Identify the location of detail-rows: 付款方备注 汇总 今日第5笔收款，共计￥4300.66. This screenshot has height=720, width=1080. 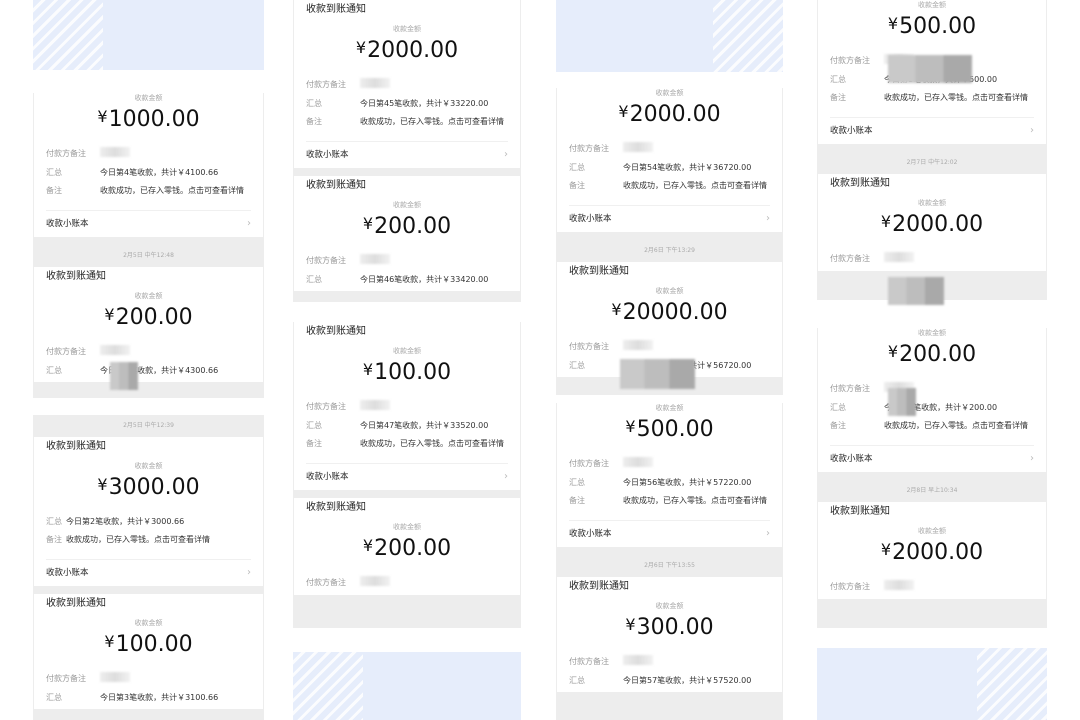
(148, 363).